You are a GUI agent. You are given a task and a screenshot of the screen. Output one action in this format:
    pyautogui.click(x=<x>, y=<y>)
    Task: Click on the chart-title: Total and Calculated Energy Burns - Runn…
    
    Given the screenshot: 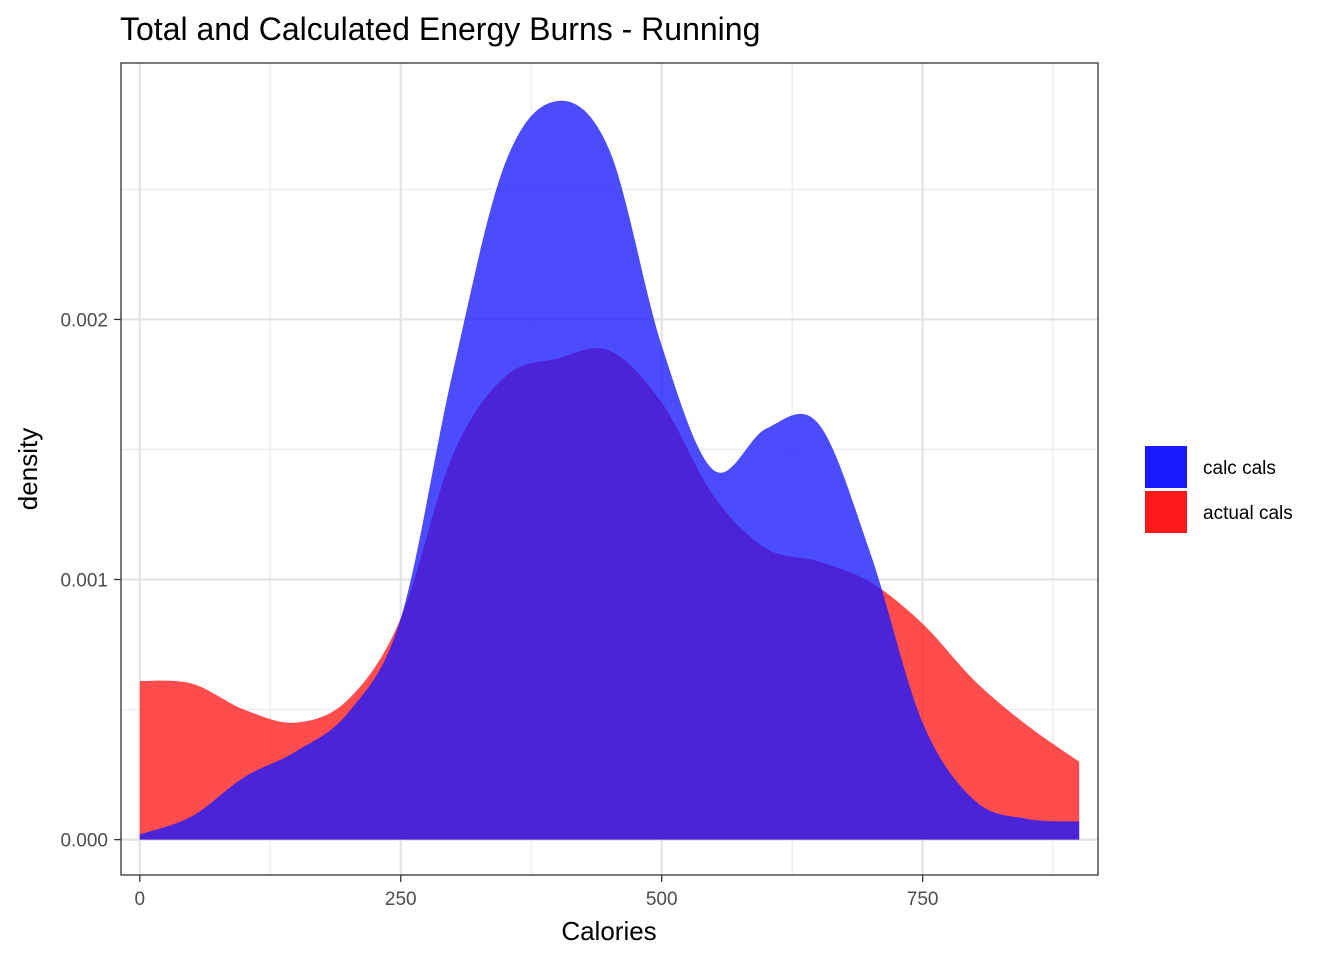 What is the action you would take?
    pyautogui.click(x=440, y=29)
    